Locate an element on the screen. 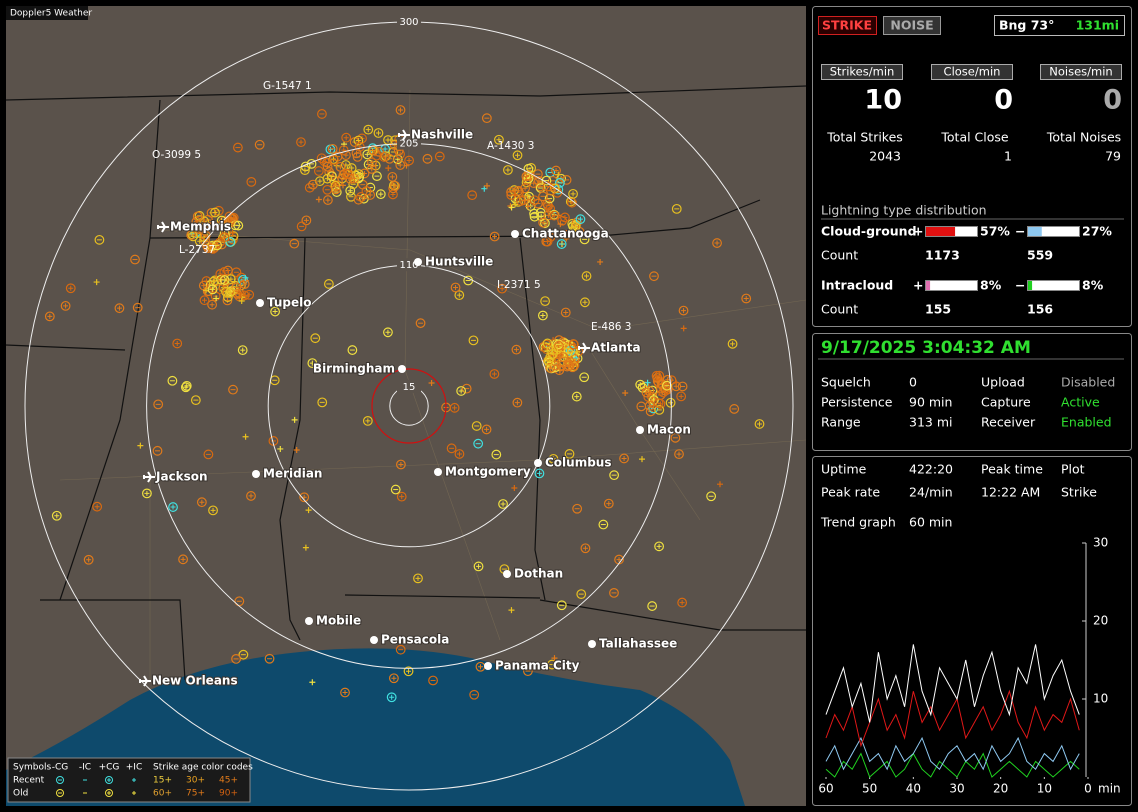 This screenshot has width=1138, height=812. percent-label: 8% is located at coordinates (991, 285).